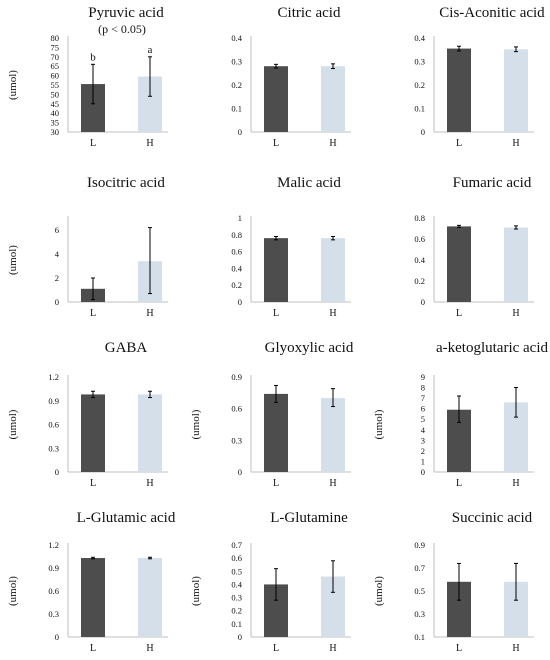 The width and height of the screenshot is (550, 660). I want to click on y-tick-label: 65, so click(55, 66).